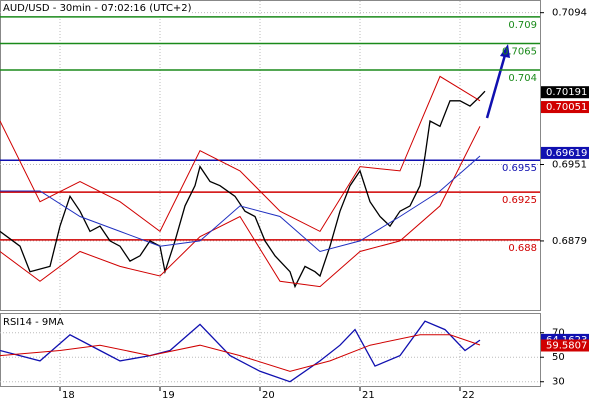  I want to click on x-tick-label: 21, so click(368, 395).